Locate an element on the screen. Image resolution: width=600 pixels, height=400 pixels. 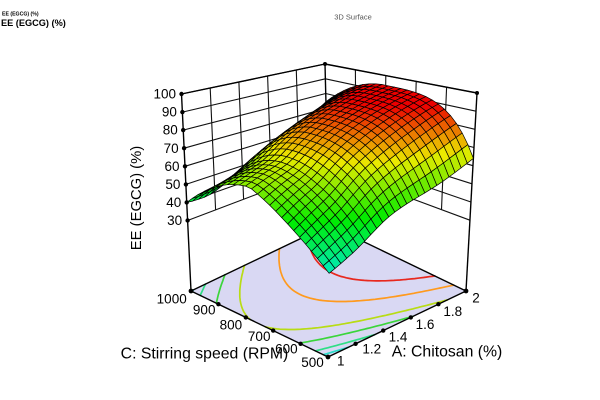
svg-text: A: Chitosan (%) is located at coordinates (447, 352).